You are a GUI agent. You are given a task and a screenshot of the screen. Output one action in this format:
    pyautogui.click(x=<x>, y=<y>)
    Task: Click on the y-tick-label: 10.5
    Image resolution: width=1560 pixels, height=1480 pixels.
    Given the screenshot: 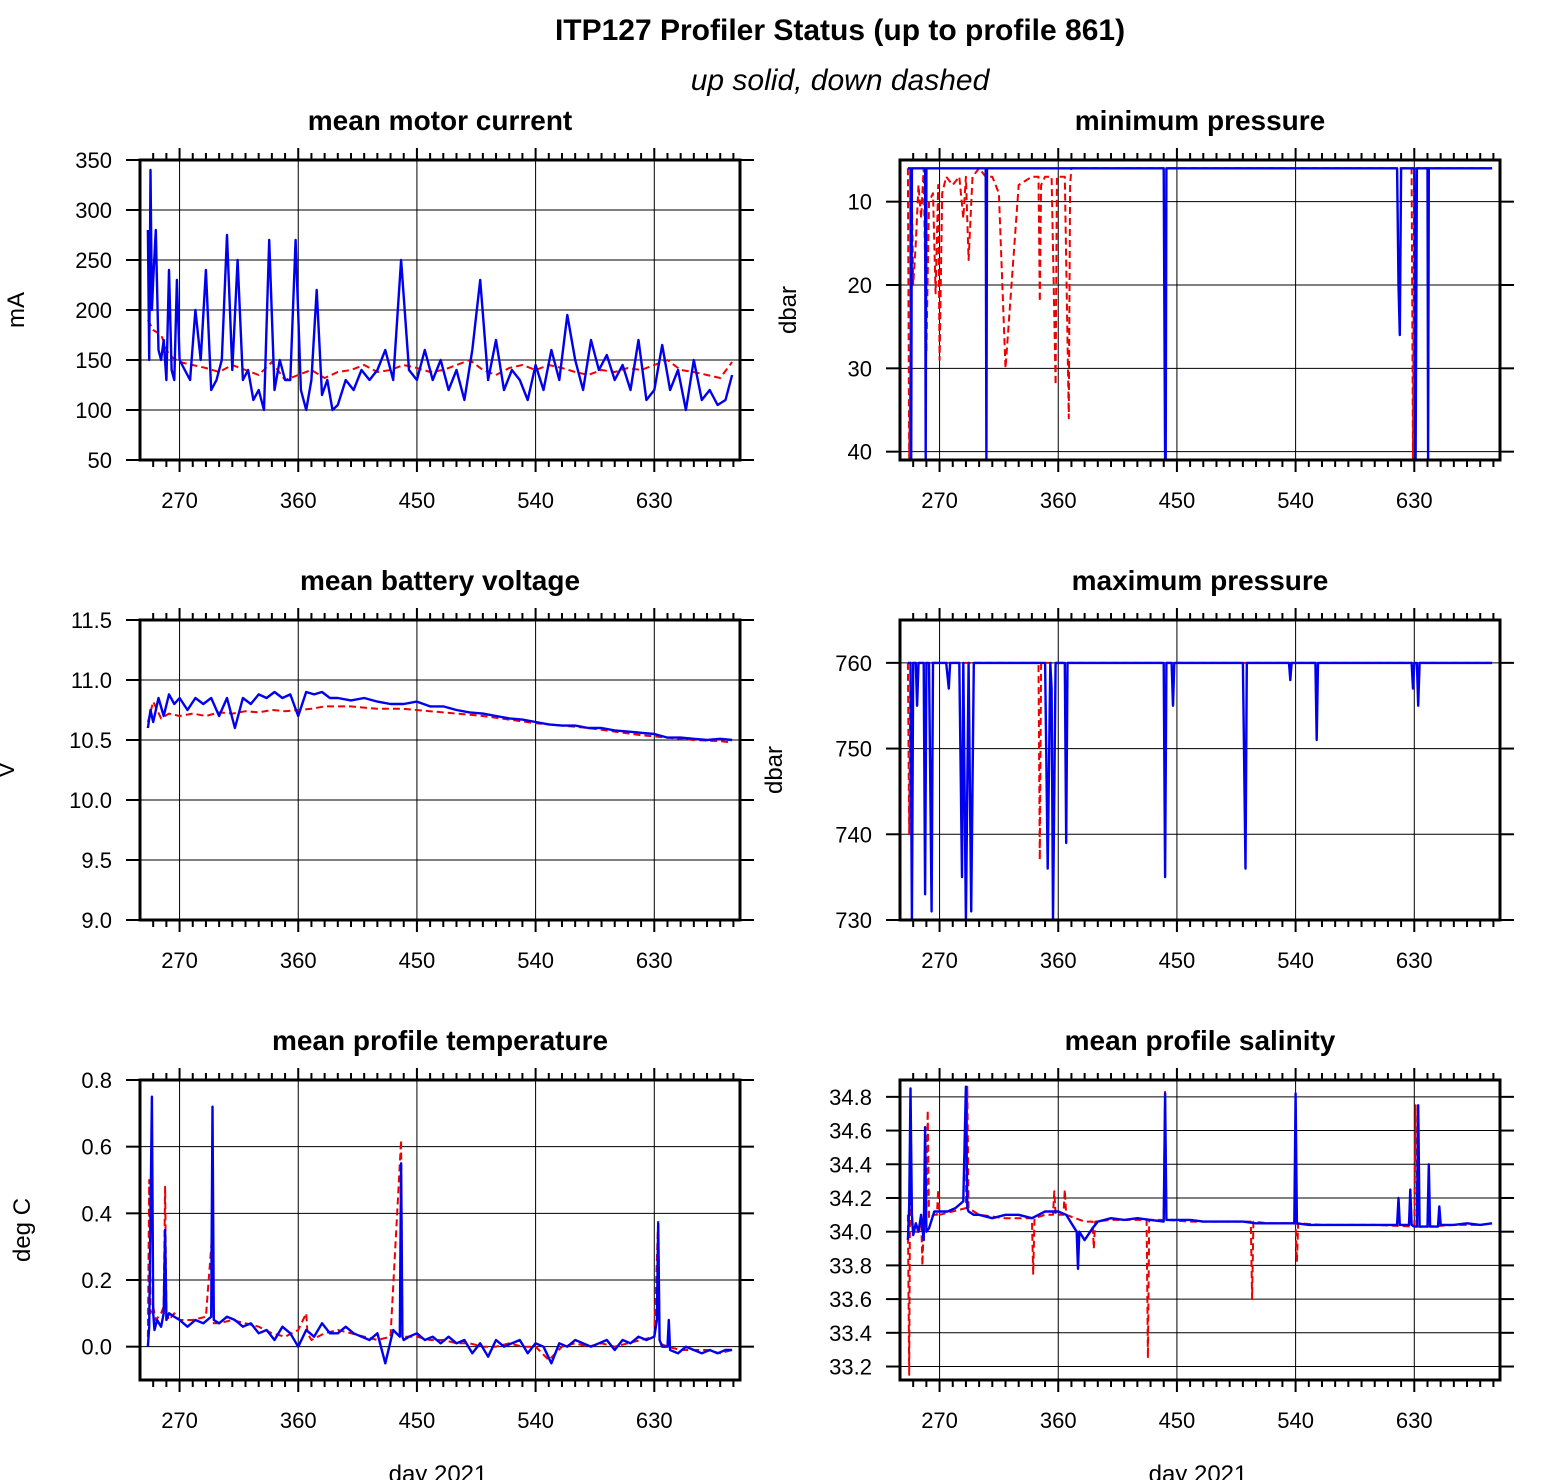 What is the action you would take?
    pyautogui.click(x=90, y=740)
    